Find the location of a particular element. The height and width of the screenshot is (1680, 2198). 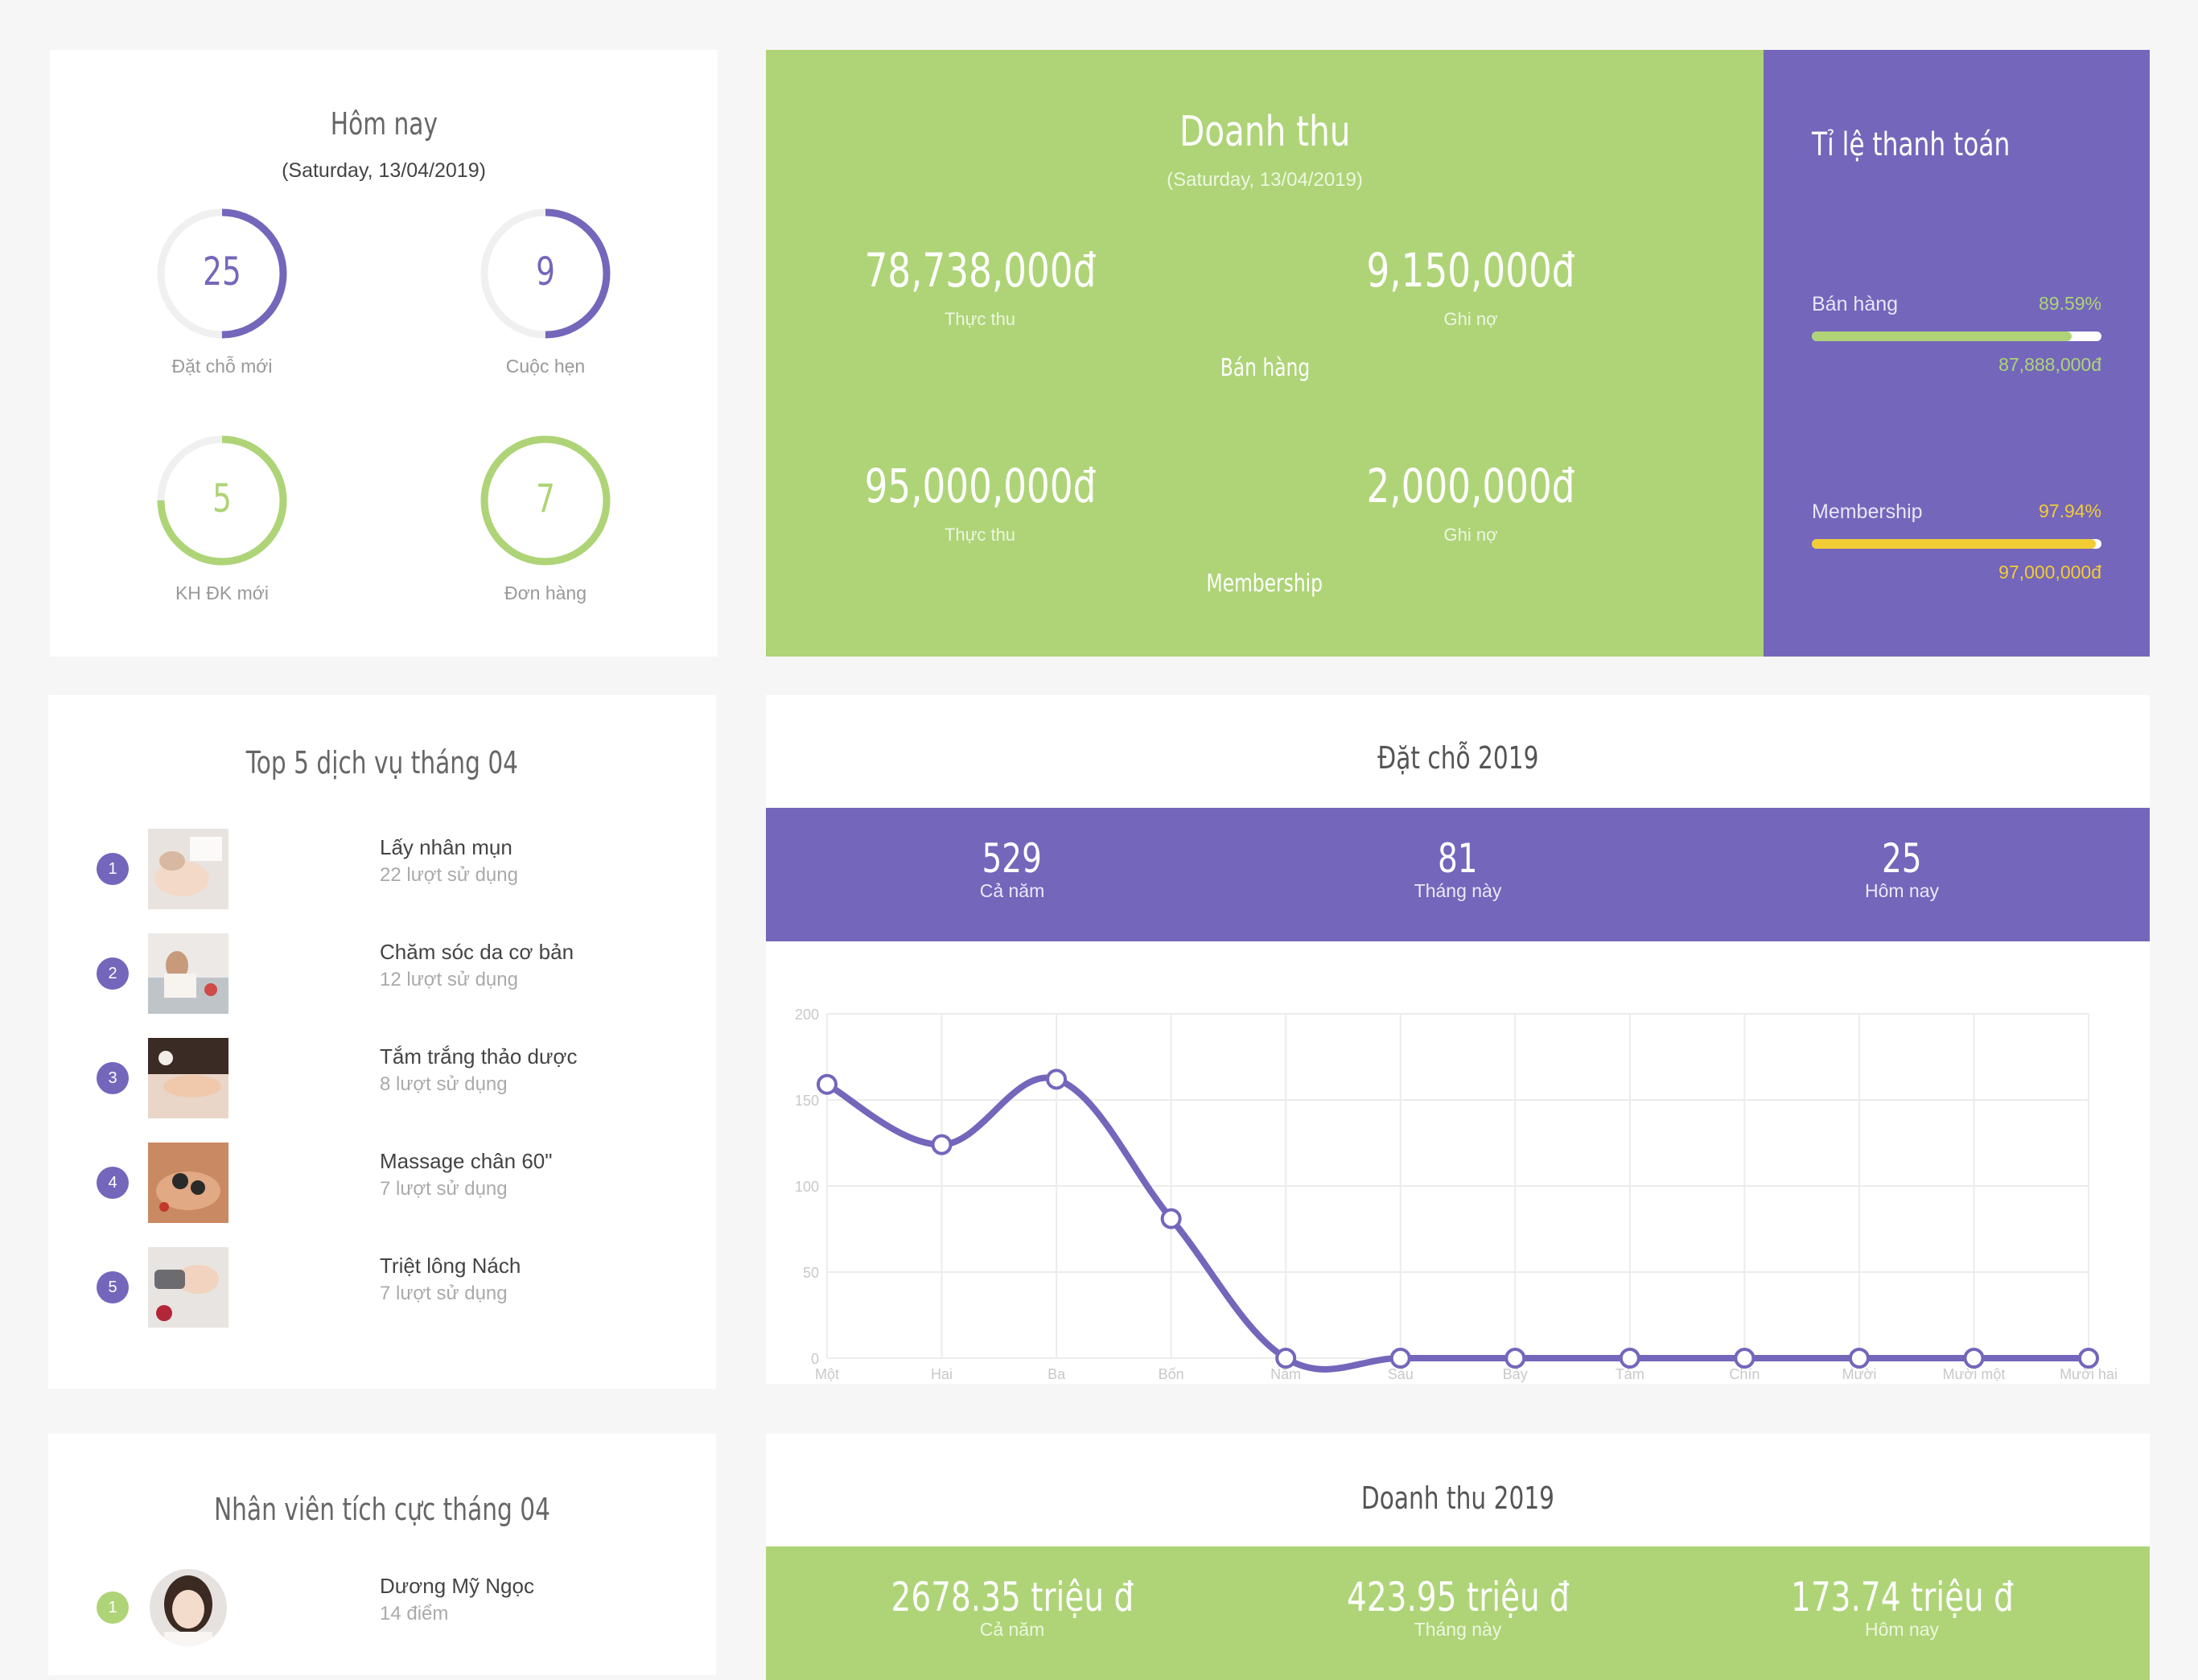

booking-month-value: 81 is located at coordinates (1458, 859).